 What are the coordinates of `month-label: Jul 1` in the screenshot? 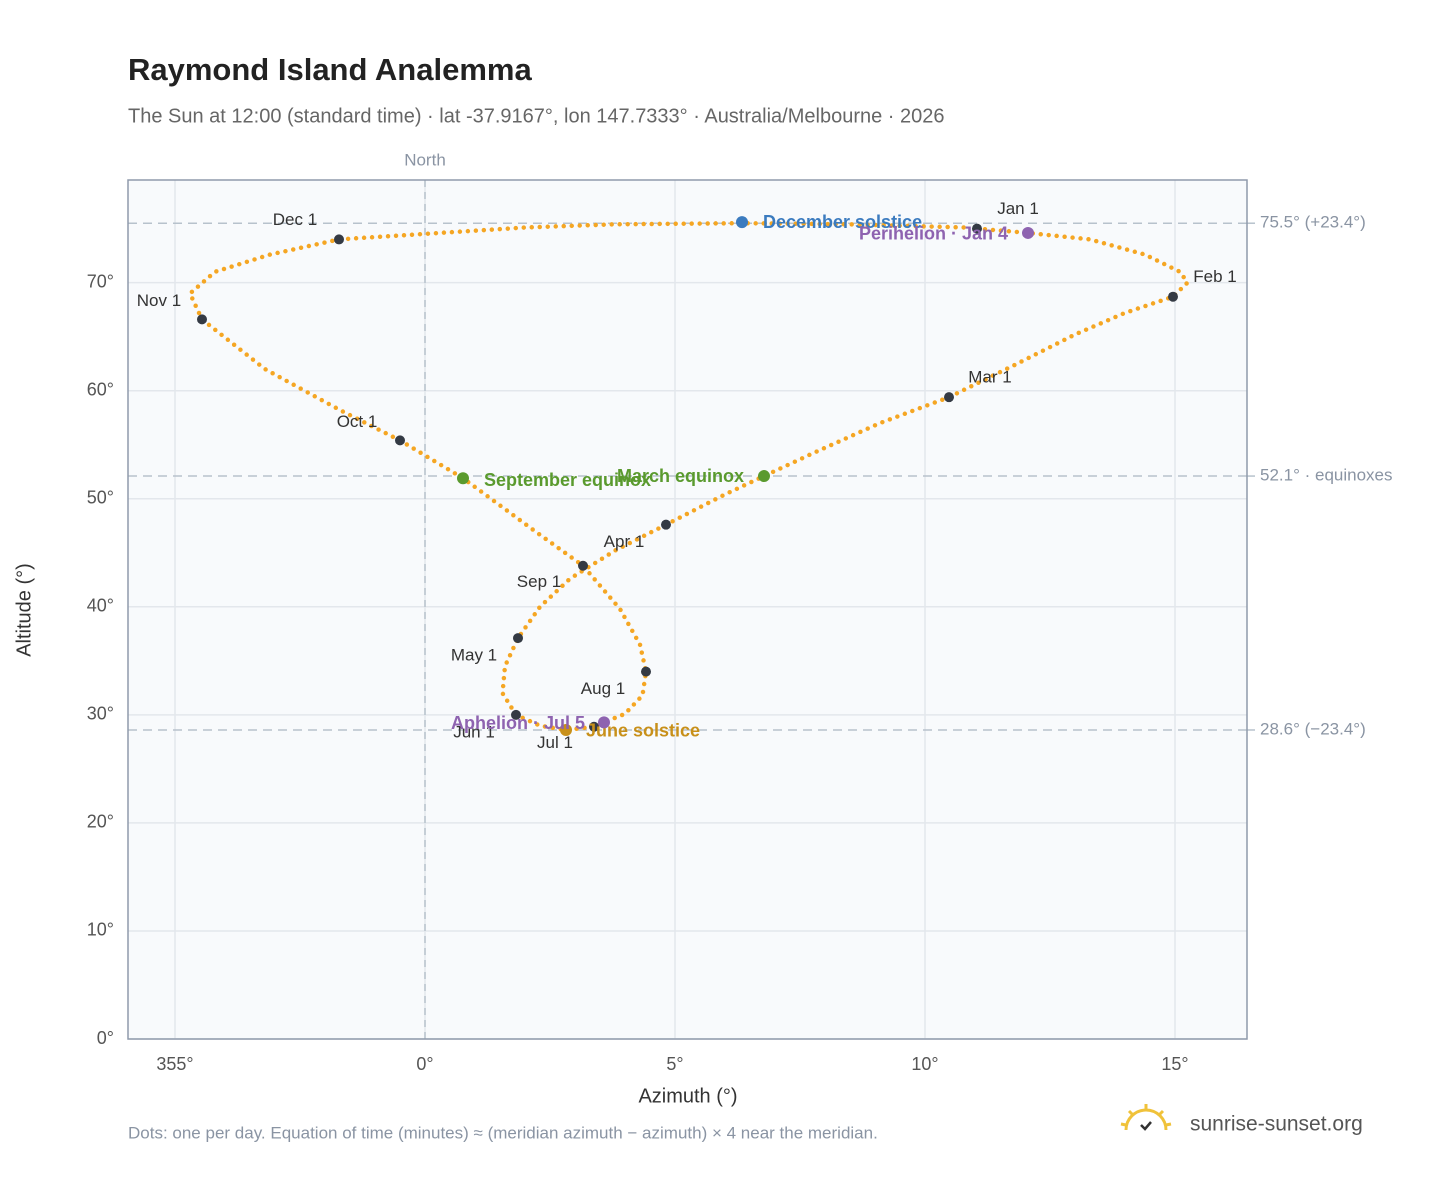 It's located at (555, 742).